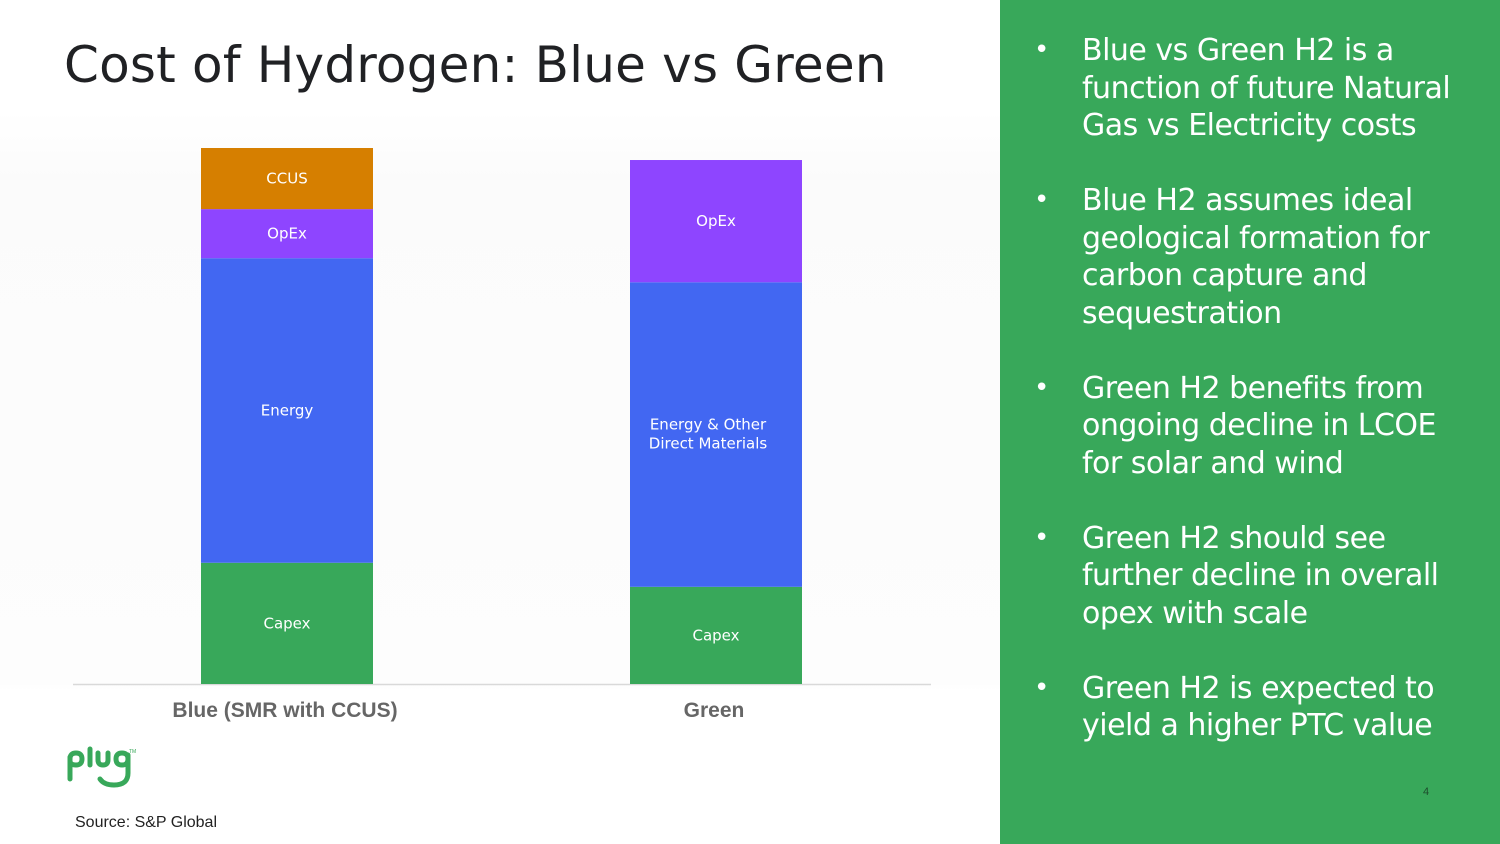 The image size is (1500, 844). Describe the element at coordinates (284, 710) in the screenshot. I see `category-label: Blue (SMR with CCUS)` at that location.